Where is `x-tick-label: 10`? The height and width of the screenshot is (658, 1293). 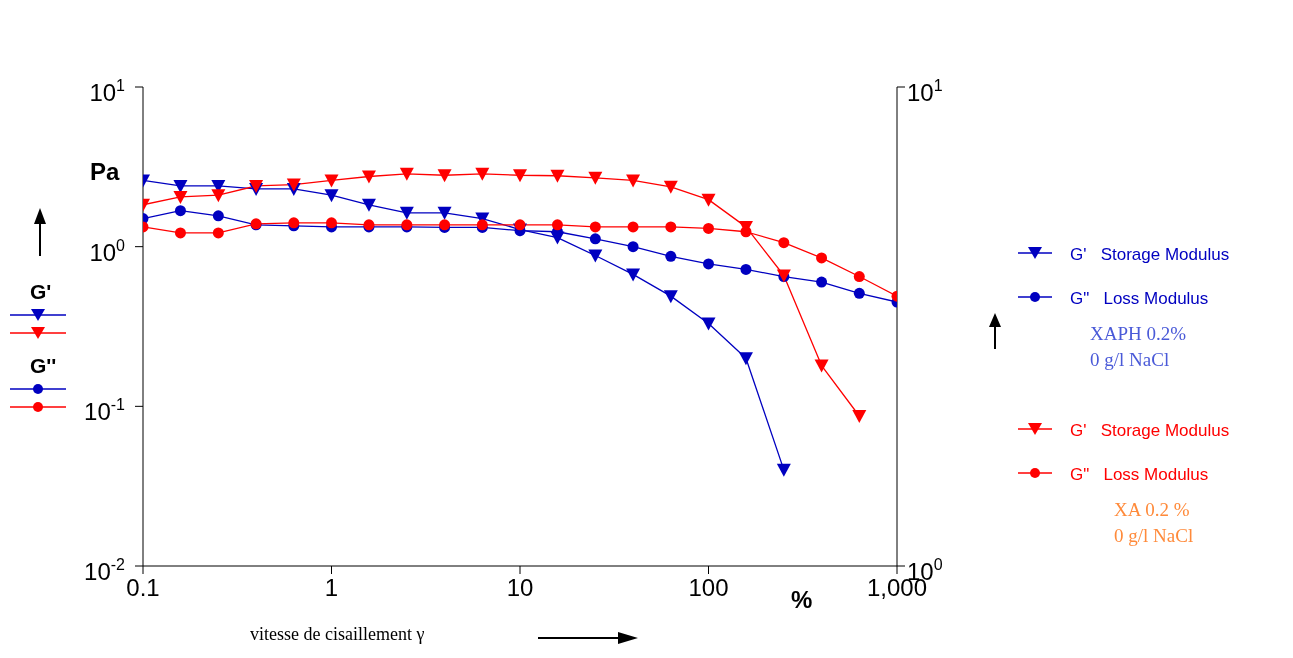
x-tick-label: 10 is located at coordinates (520, 588).